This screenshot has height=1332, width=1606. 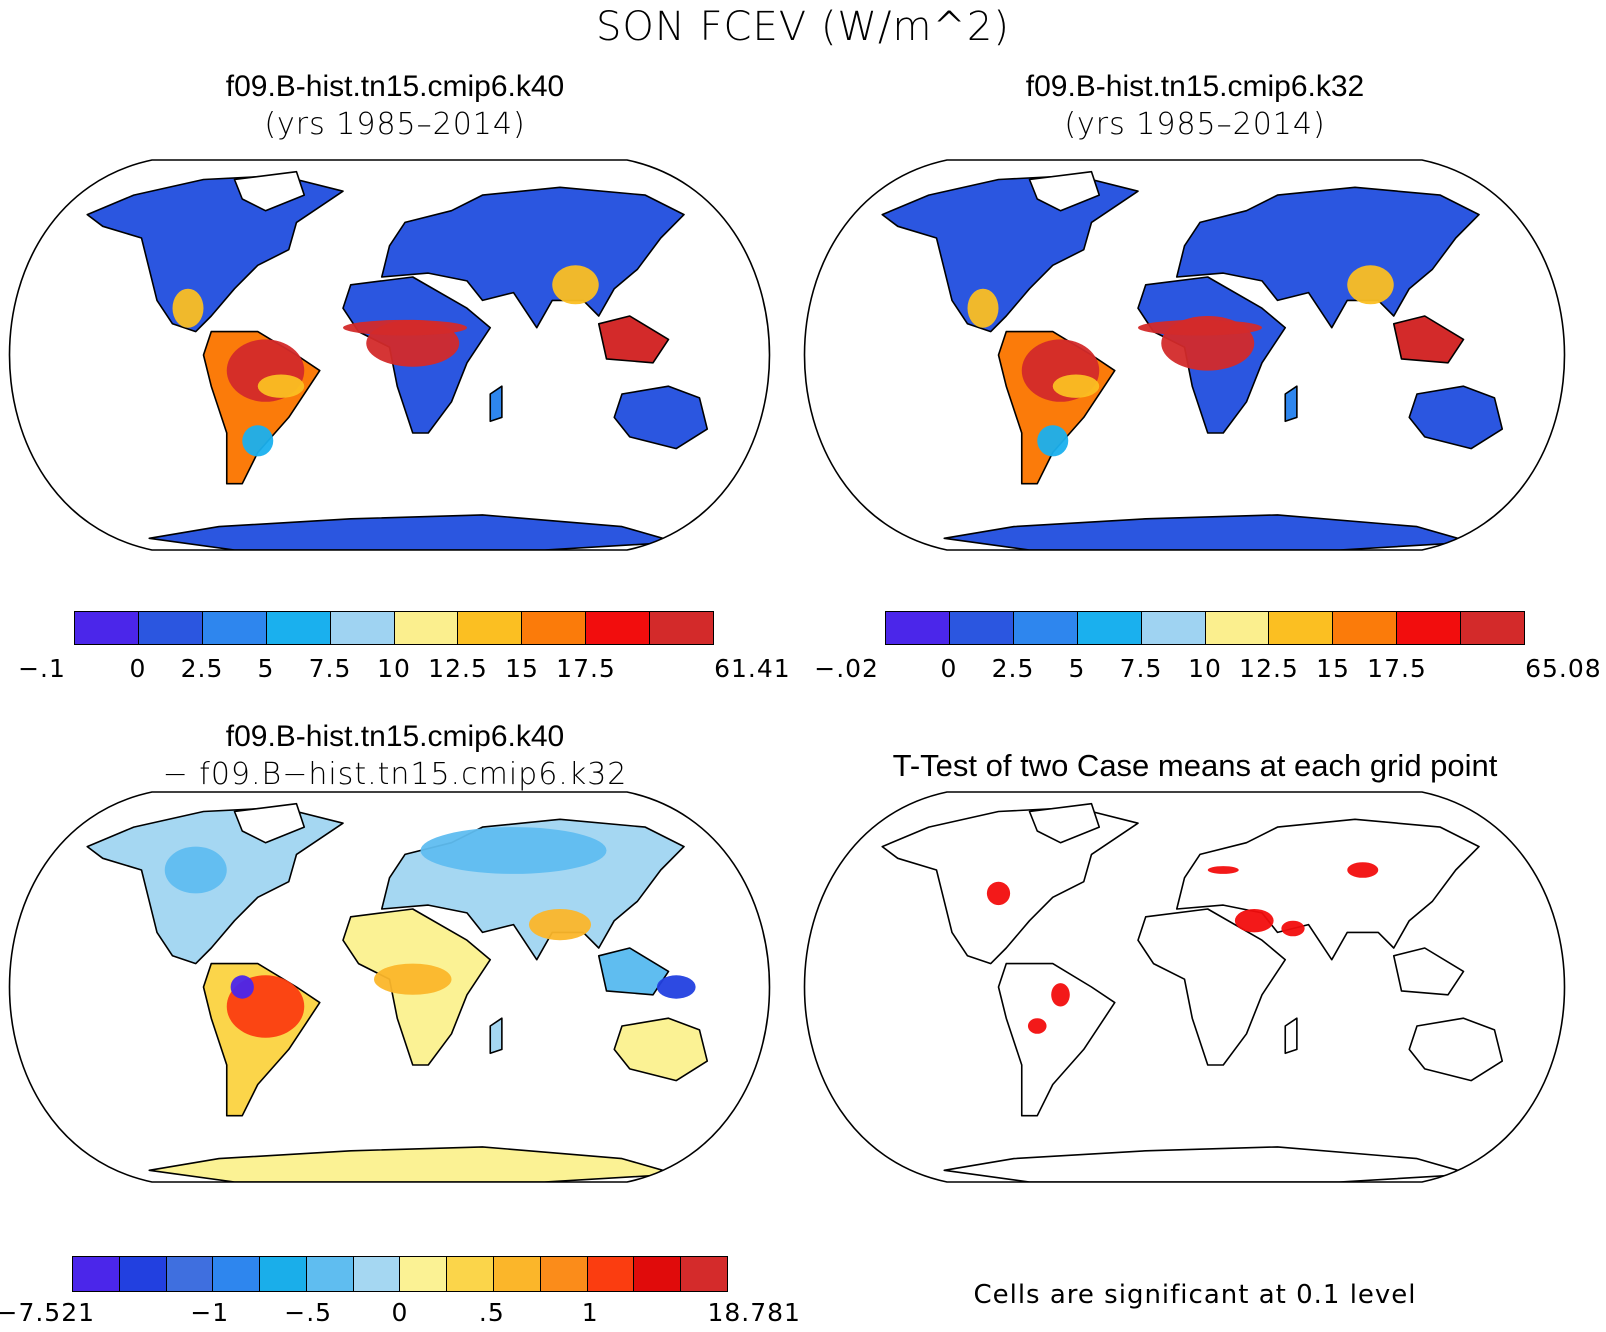 I want to click on map-ttest, so click(x=1184, y=987).